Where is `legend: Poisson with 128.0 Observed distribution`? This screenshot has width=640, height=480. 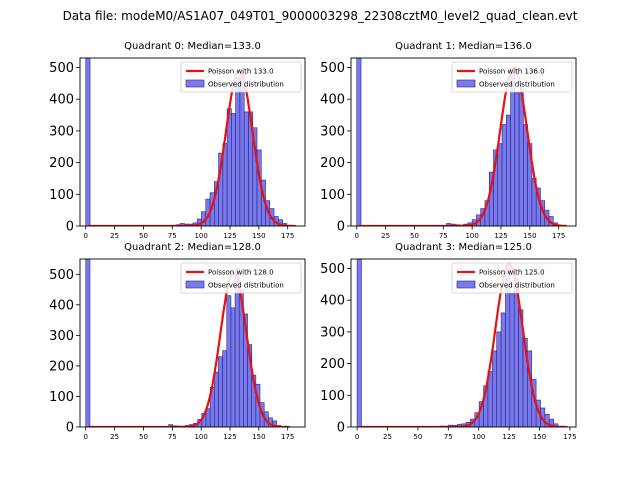
legend: Poisson with 128.0 Observed distribution is located at coordinates (241, 278).